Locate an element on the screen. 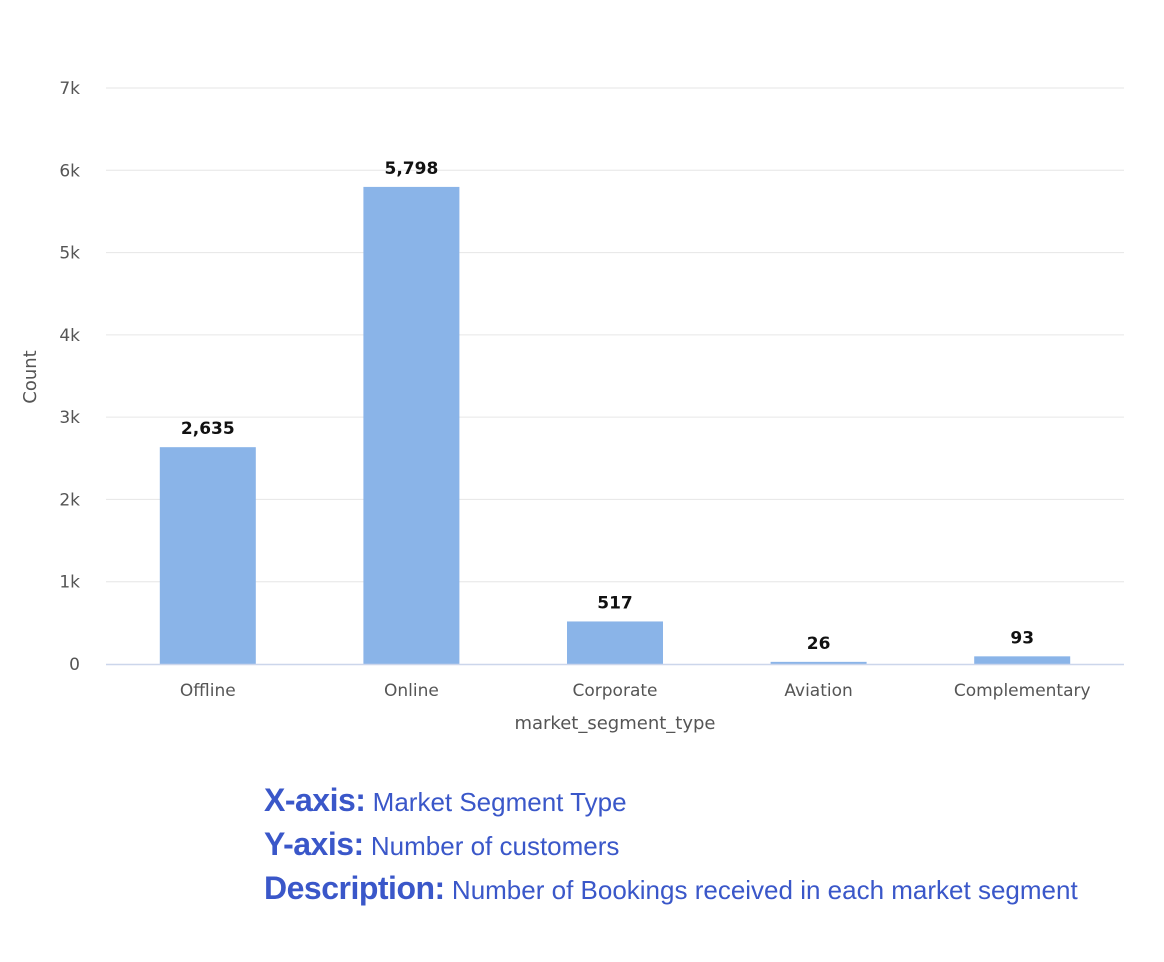 The height and width of the screenshot is (962, 1164). y-tick-label: 4k is located at coordinates (69, 336).